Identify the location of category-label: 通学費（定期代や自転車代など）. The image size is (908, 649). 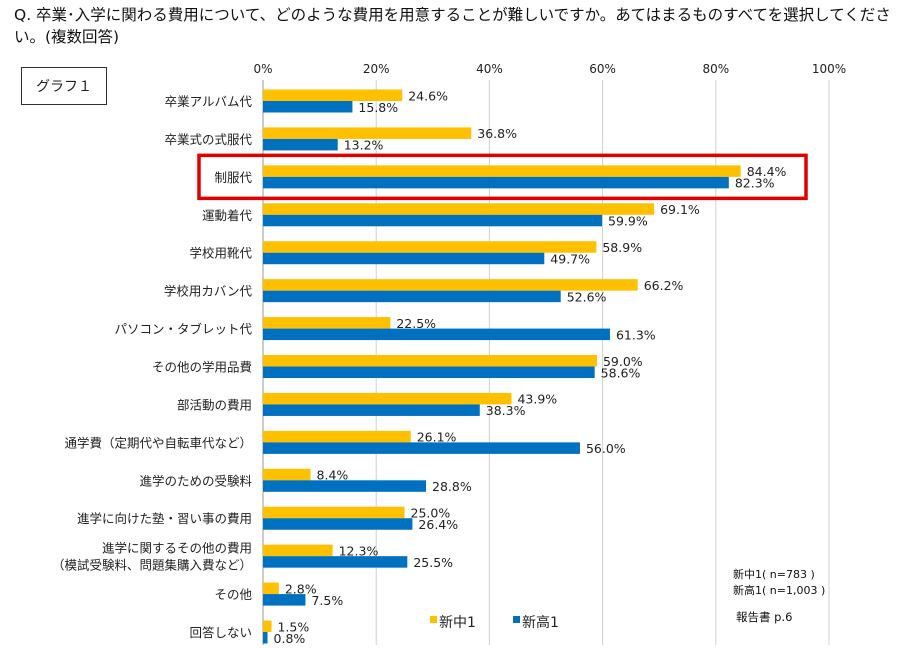
(158, 442).